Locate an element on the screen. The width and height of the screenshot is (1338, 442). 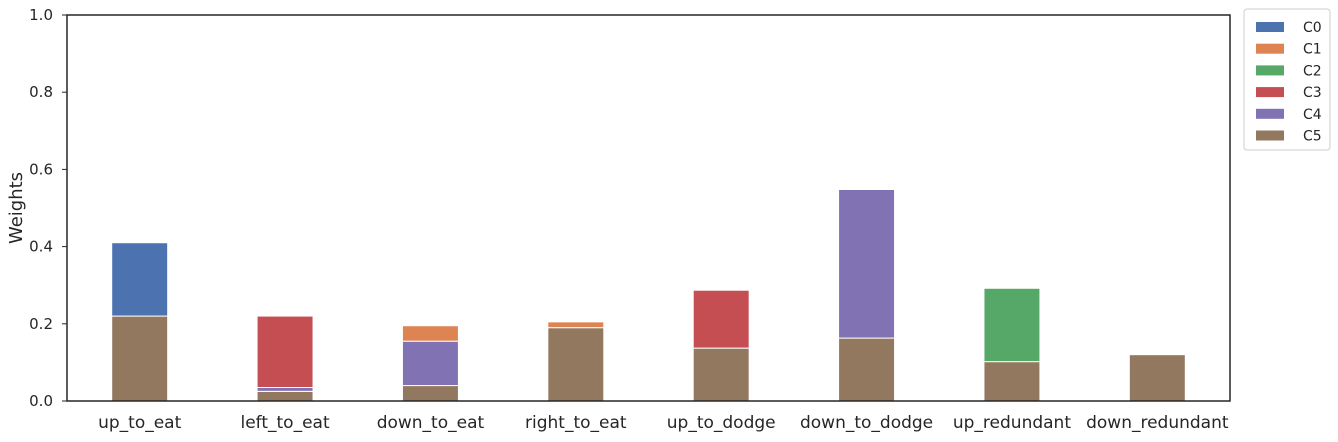
legend-label-c0: C0 is located at coordinates (1312, 28).